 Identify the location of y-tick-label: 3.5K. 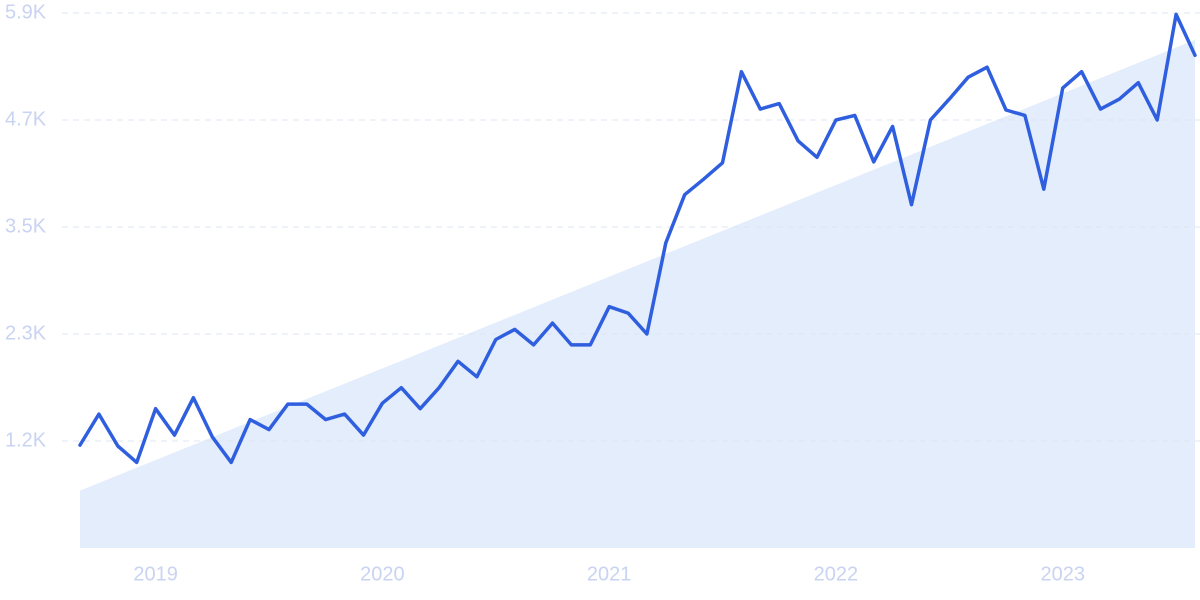
(26, 226).